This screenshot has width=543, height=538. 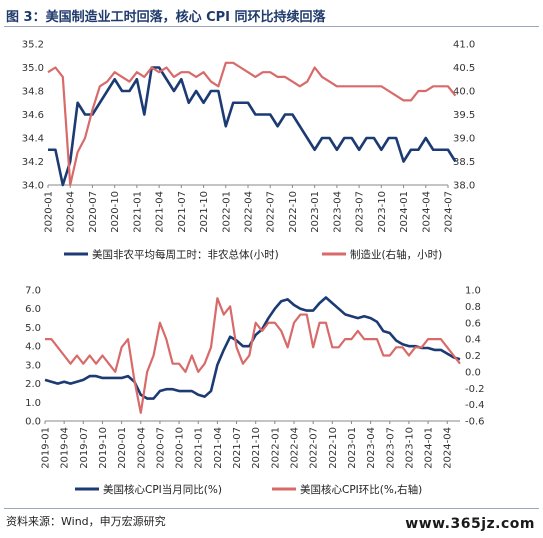 I want to click on x-tick-label: 2019-10, so click(x=103, y=448).